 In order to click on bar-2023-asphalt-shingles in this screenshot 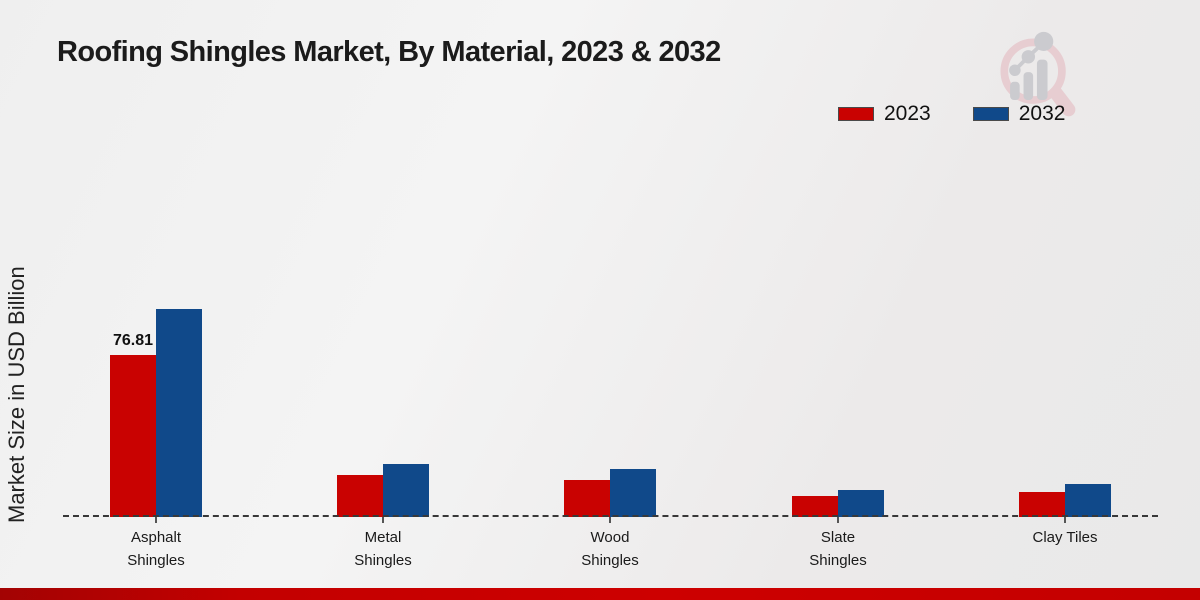, I will do `click(133, 436)`.